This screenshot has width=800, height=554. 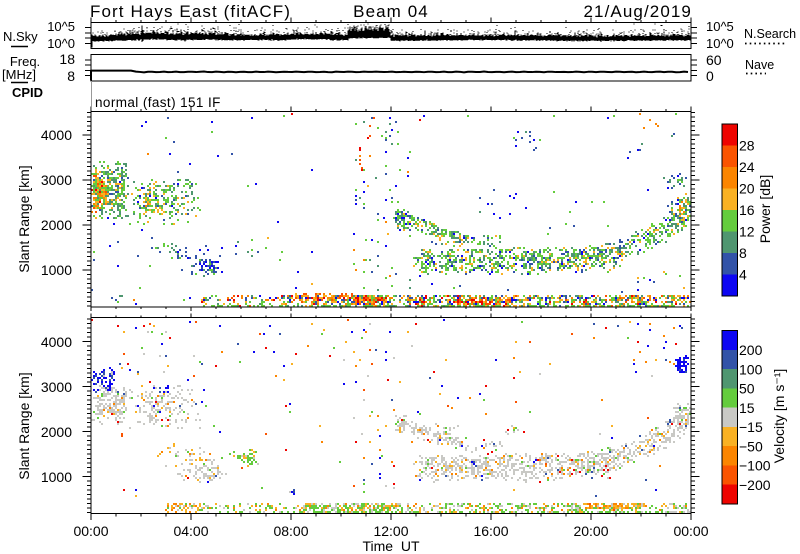 What do you see at coordinates (390, 546) in the screenshot?
I see `svg-text: Time UT` at bounding box center [390, 546].